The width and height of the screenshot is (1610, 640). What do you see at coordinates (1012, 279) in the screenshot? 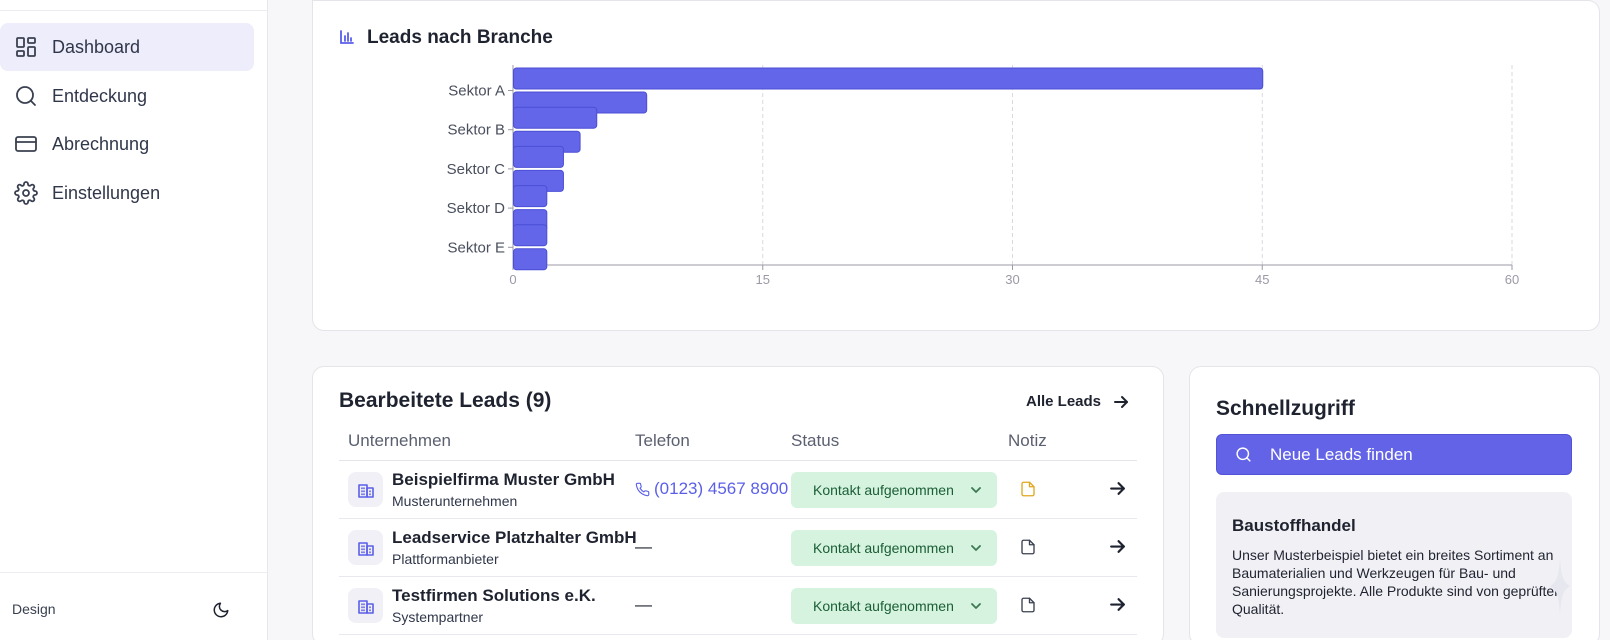
I see `x-tick-label: 30` at bounding box center [1012, 279].